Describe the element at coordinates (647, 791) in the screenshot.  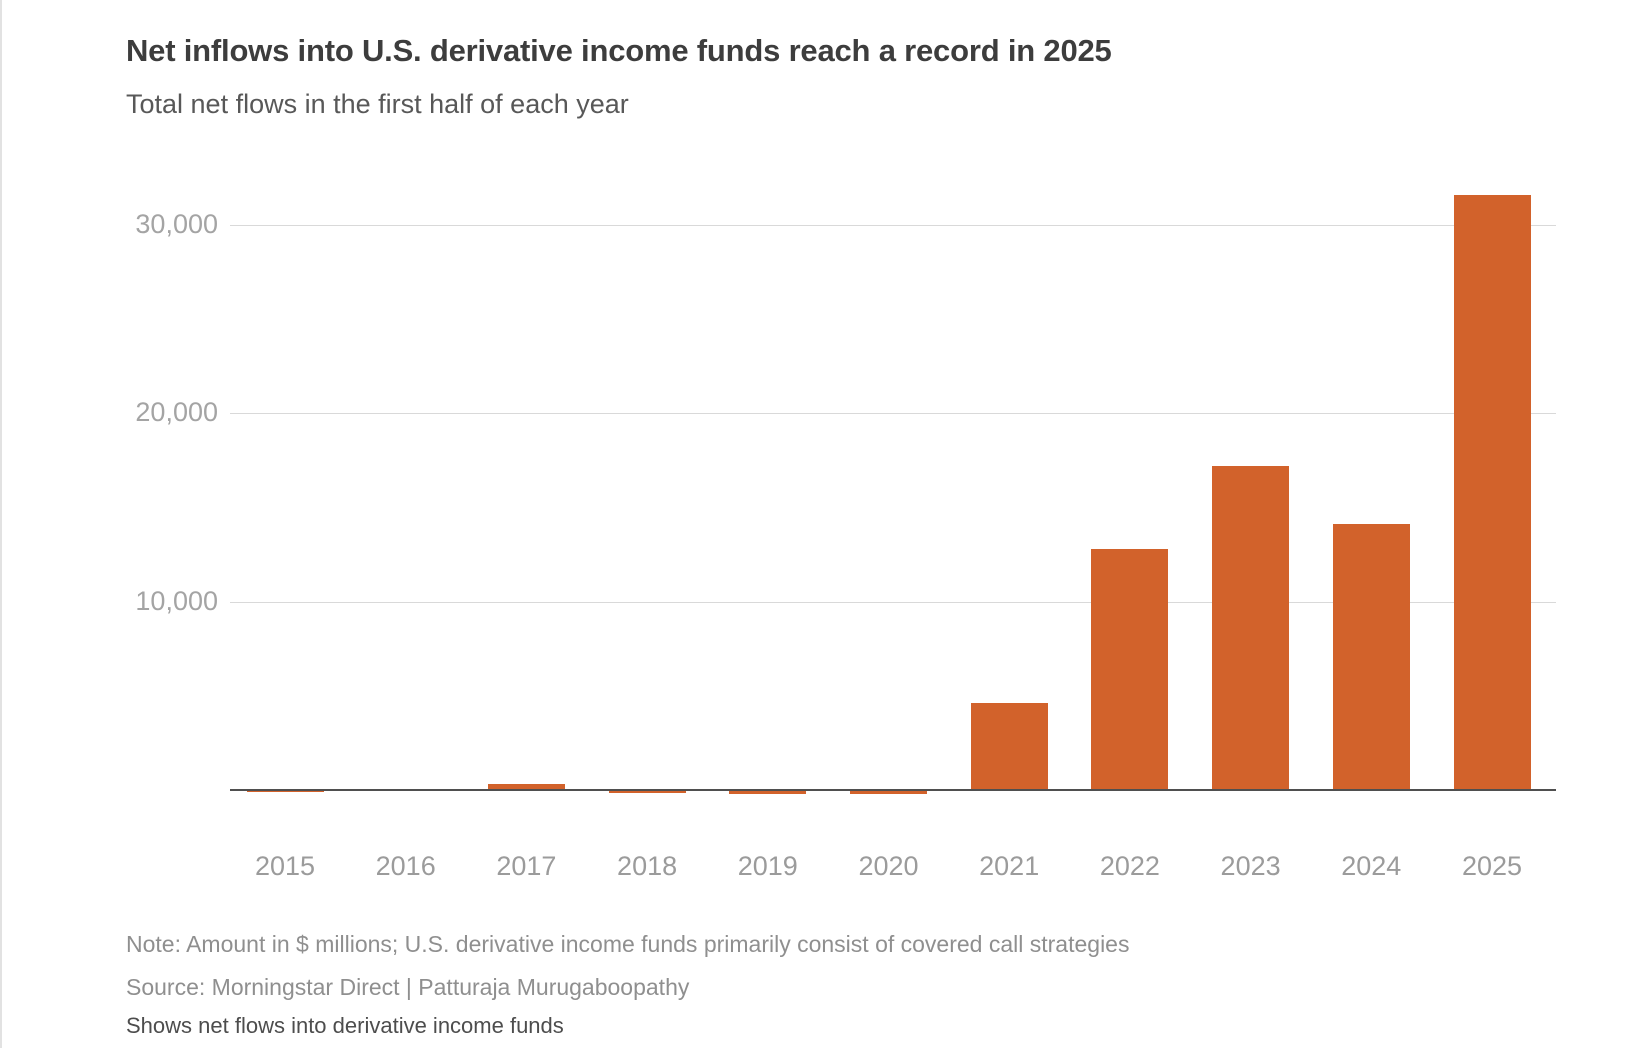
I see `bar-2018` at that location.